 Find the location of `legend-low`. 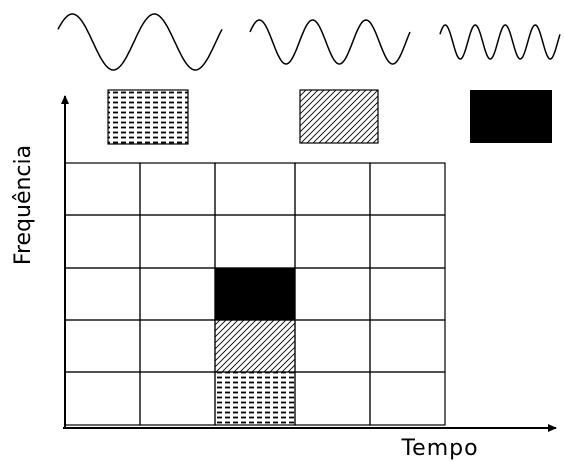

legend-low is located at coordinates (148, 117).